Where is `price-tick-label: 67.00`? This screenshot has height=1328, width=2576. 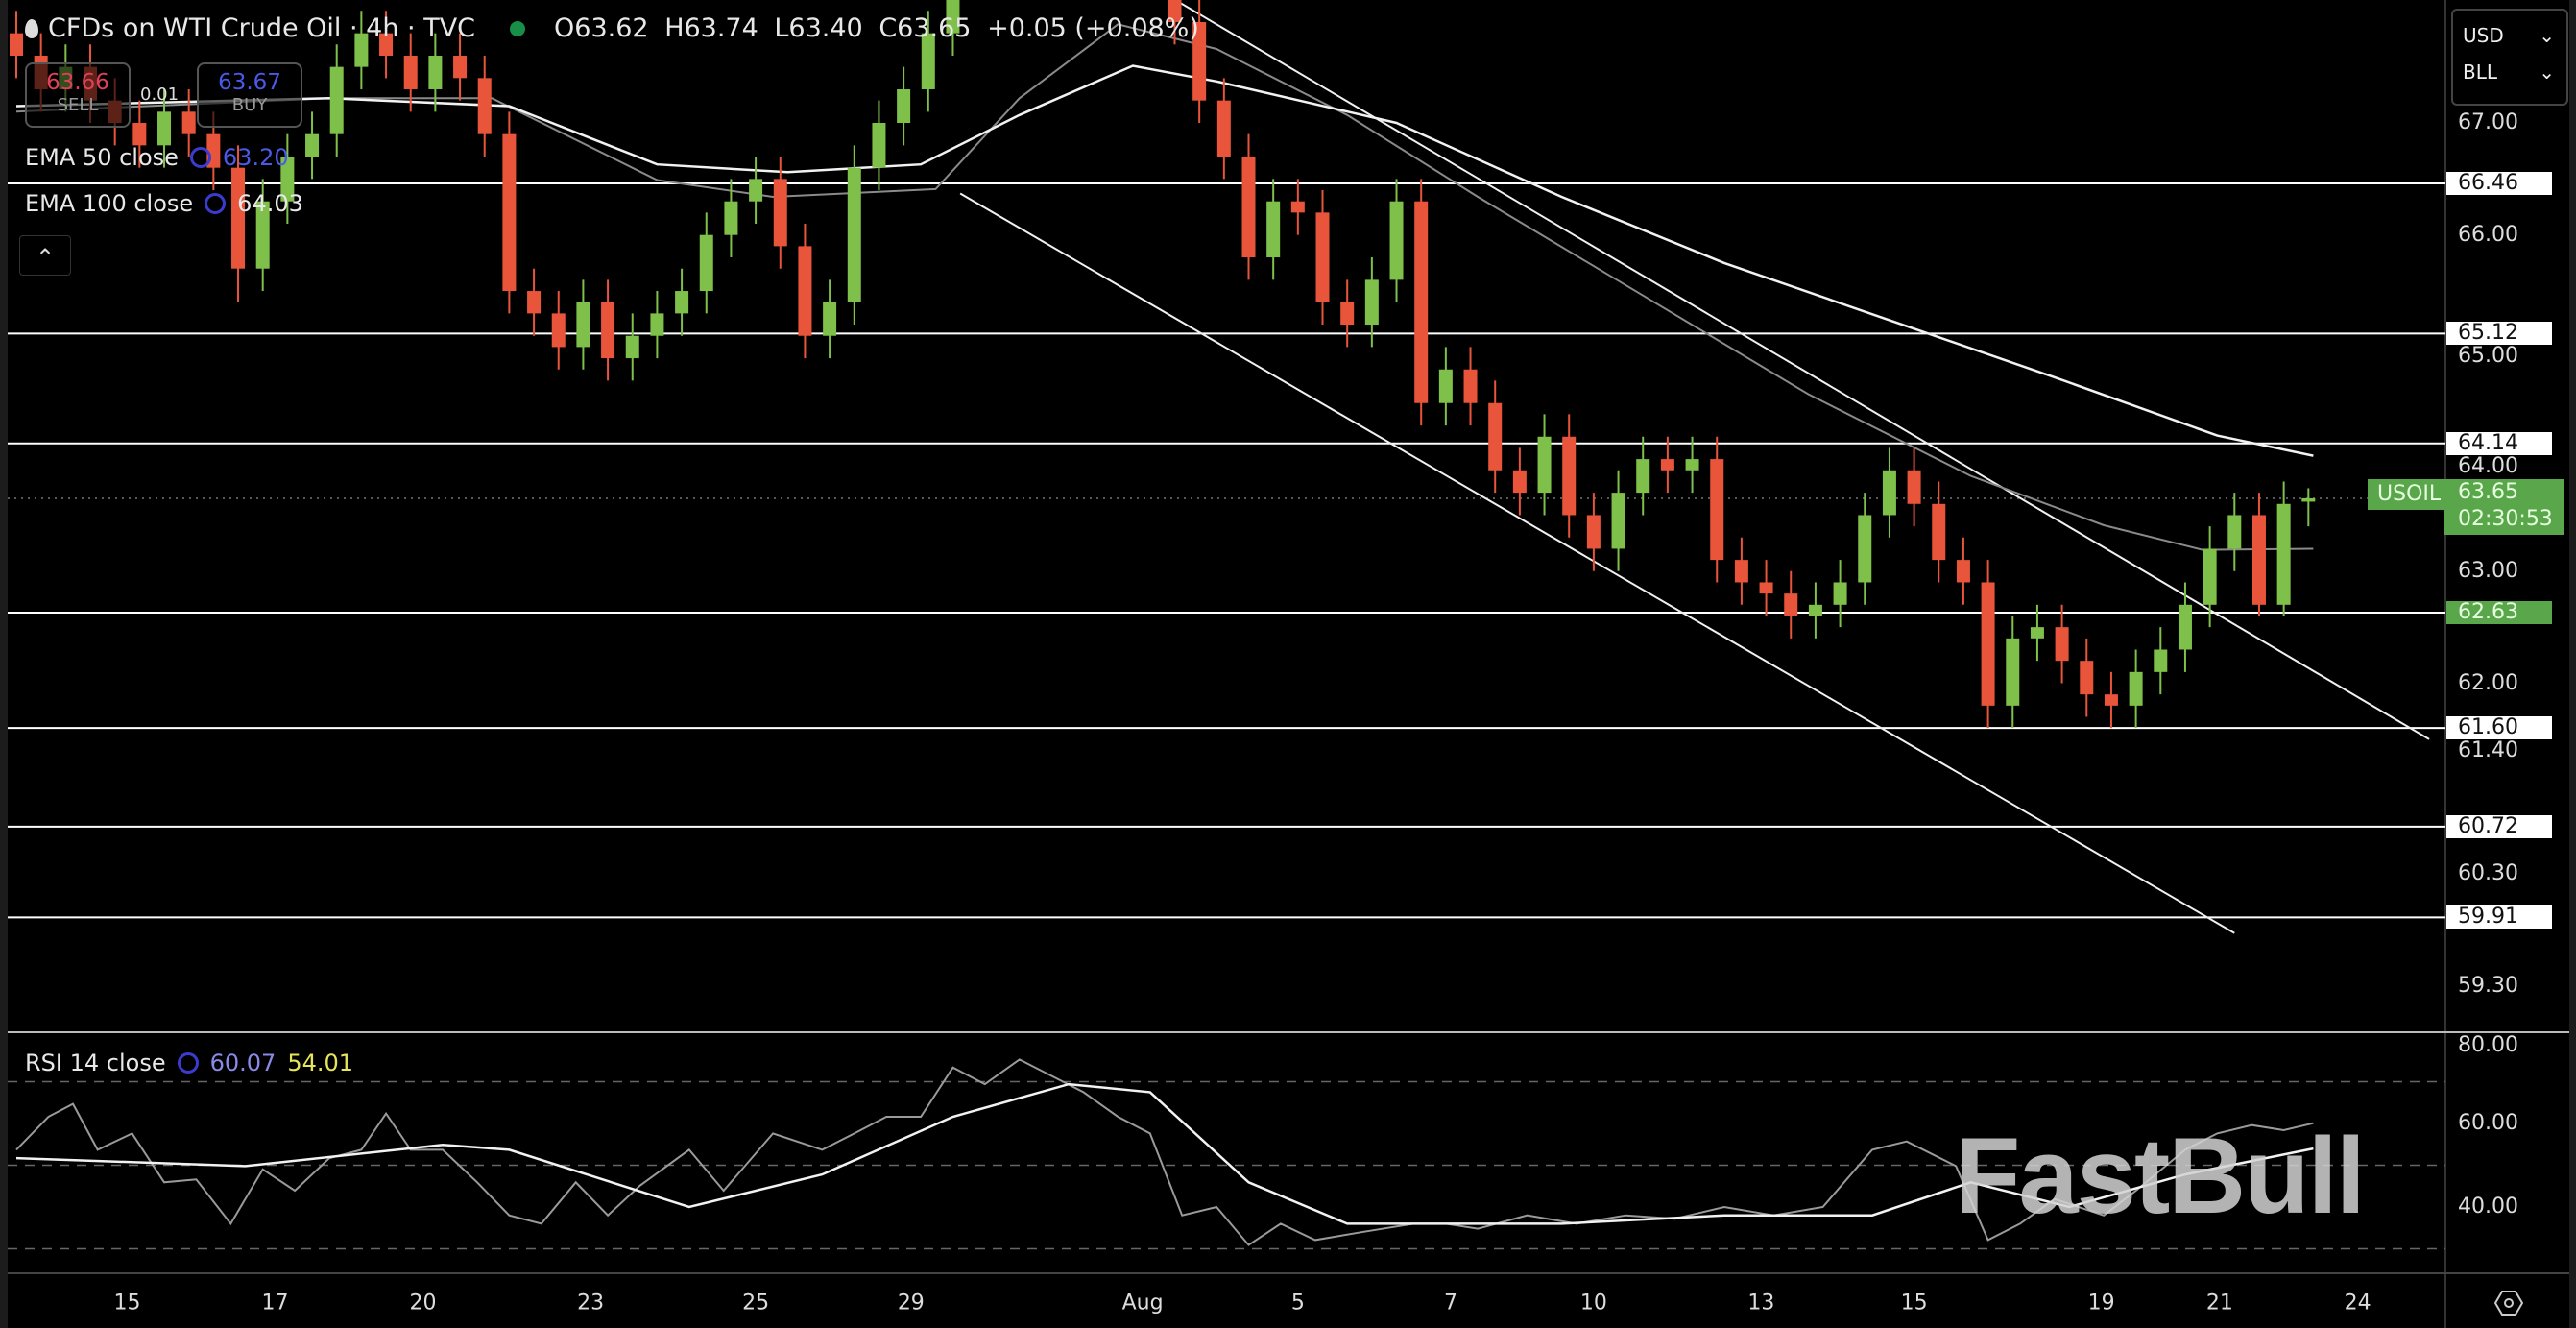 price-tick-label: 67.00 is located at coordinates (2488, 122).